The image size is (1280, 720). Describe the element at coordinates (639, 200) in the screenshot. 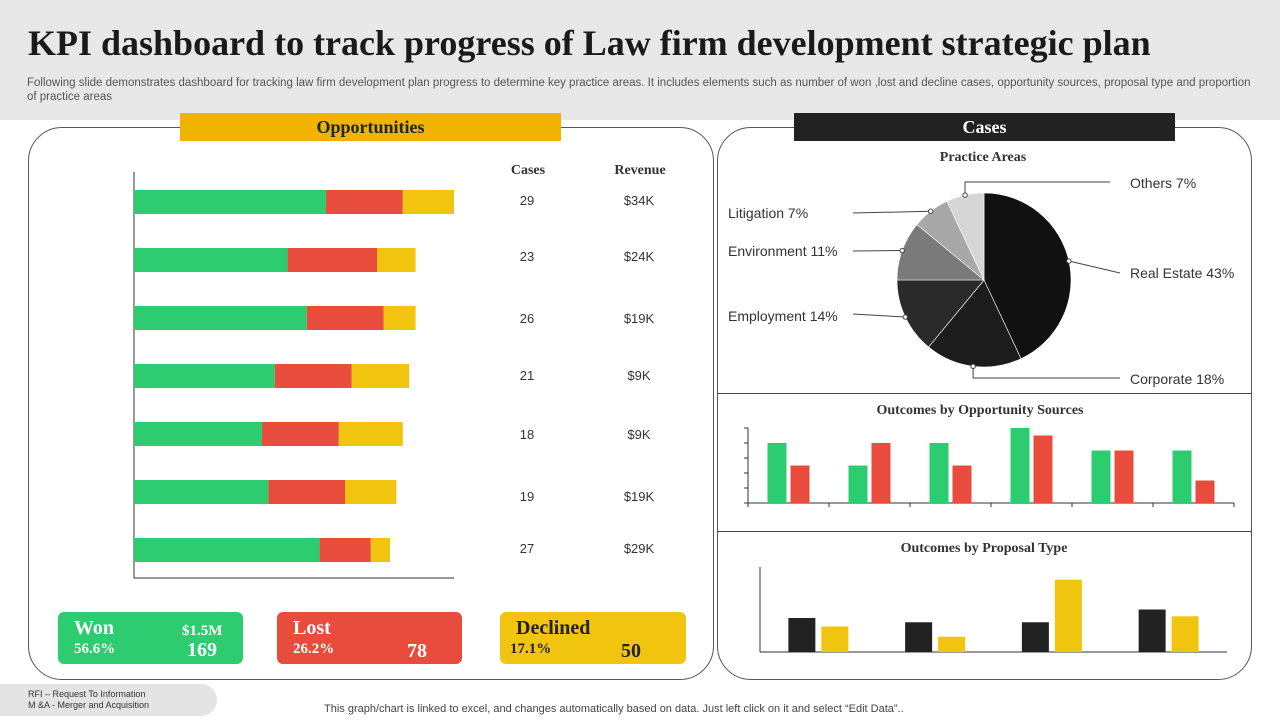

I see `row-1-revenue: $34K` at that location.